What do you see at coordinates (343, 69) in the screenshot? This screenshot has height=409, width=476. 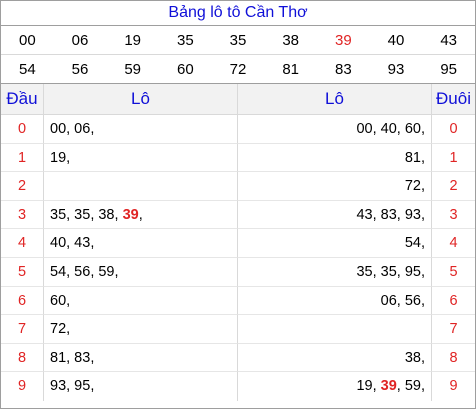 I see `number-cell: 83` at bounding box center [343, 69].